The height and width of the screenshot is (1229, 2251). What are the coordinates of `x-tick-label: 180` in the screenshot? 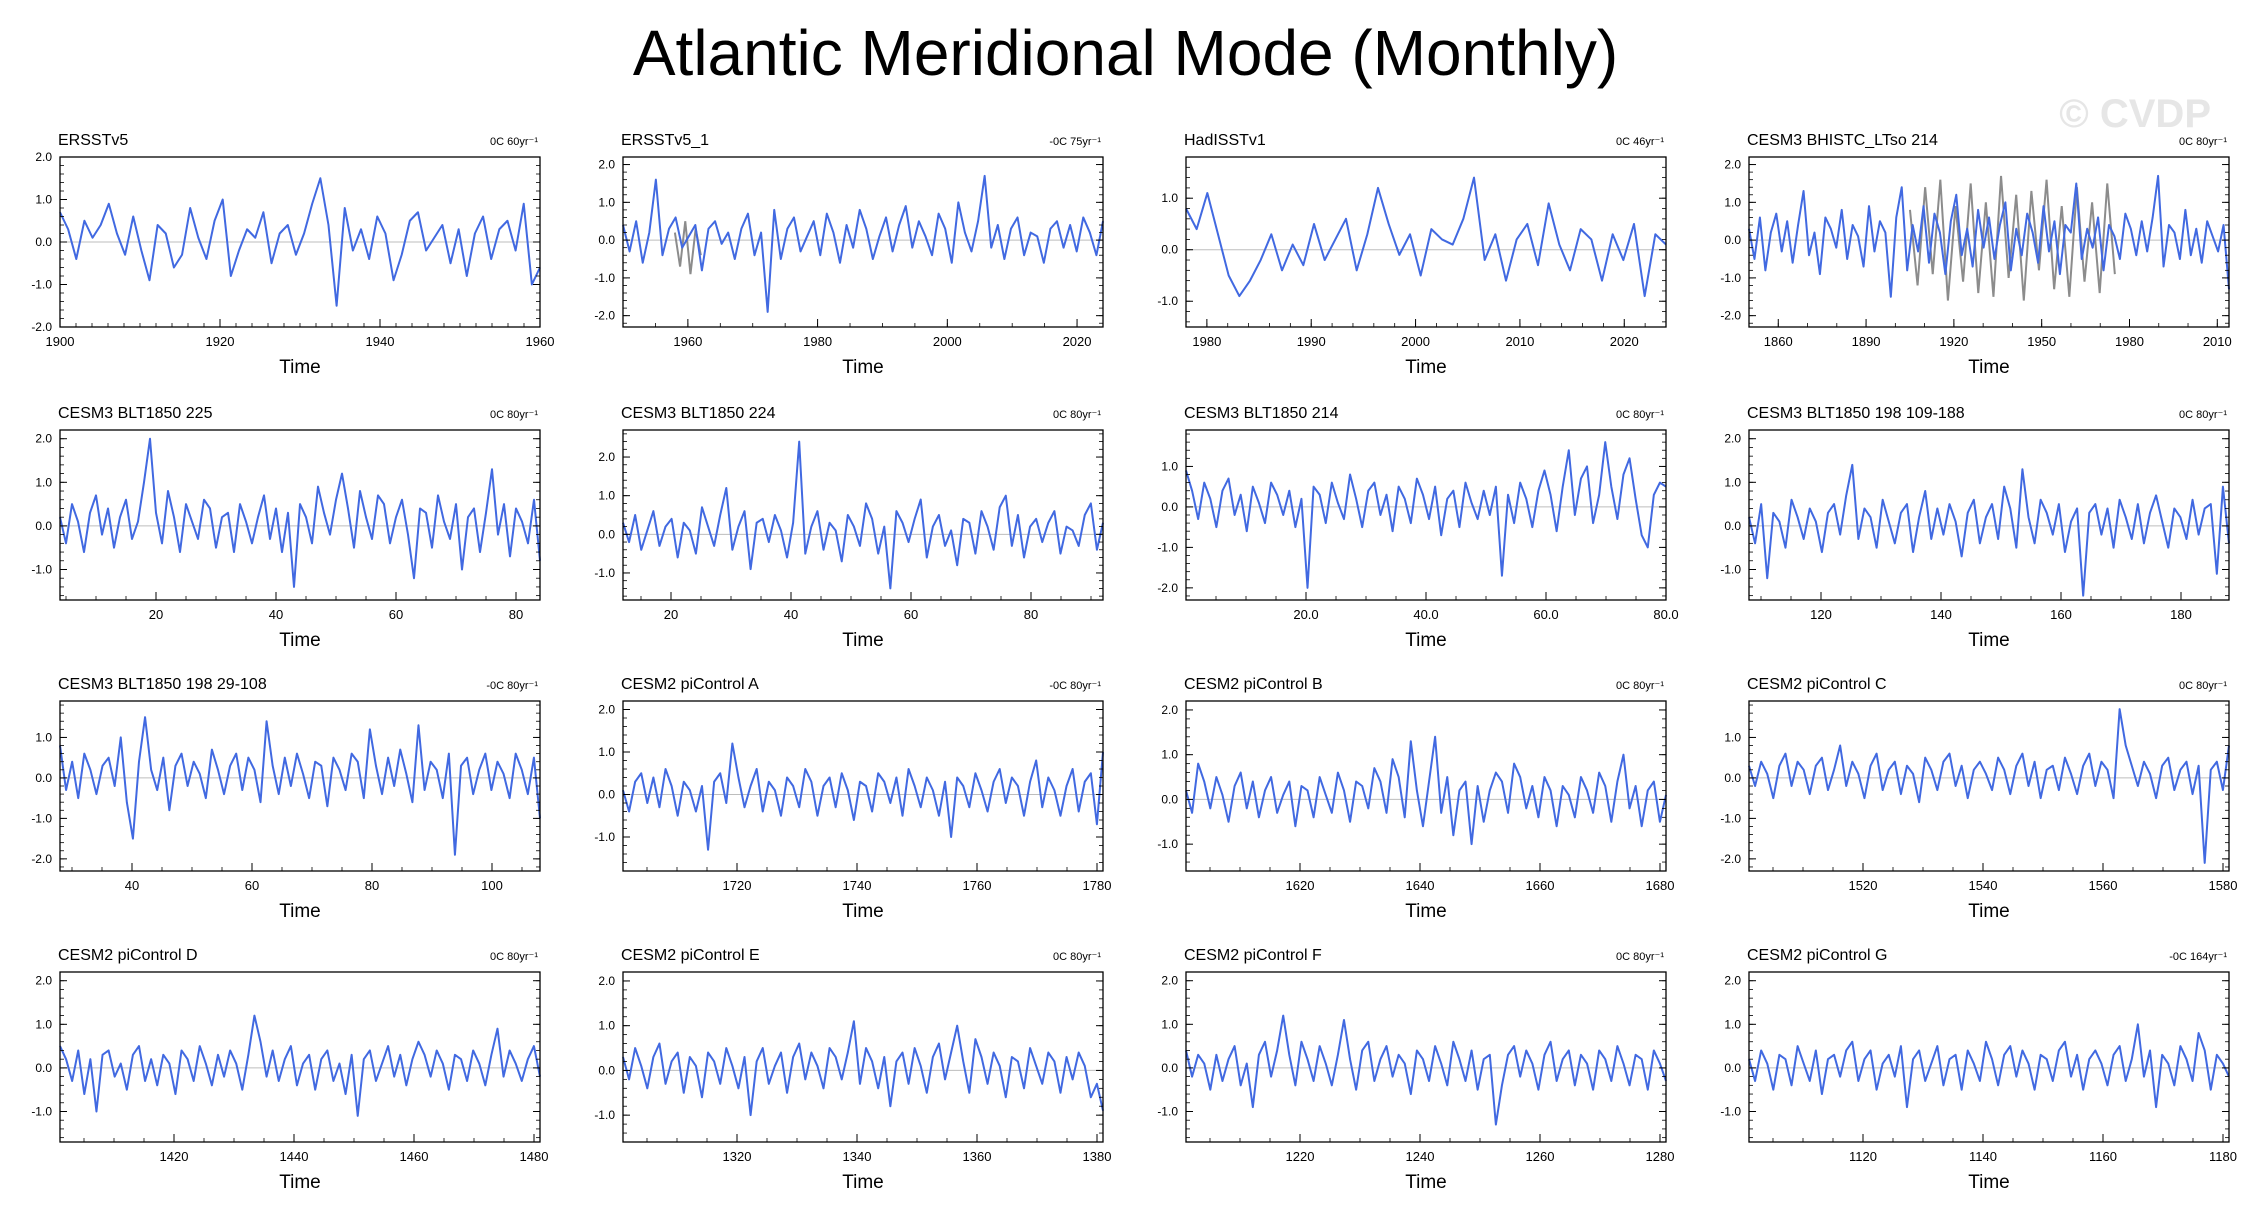 It's located at (2181, 614).